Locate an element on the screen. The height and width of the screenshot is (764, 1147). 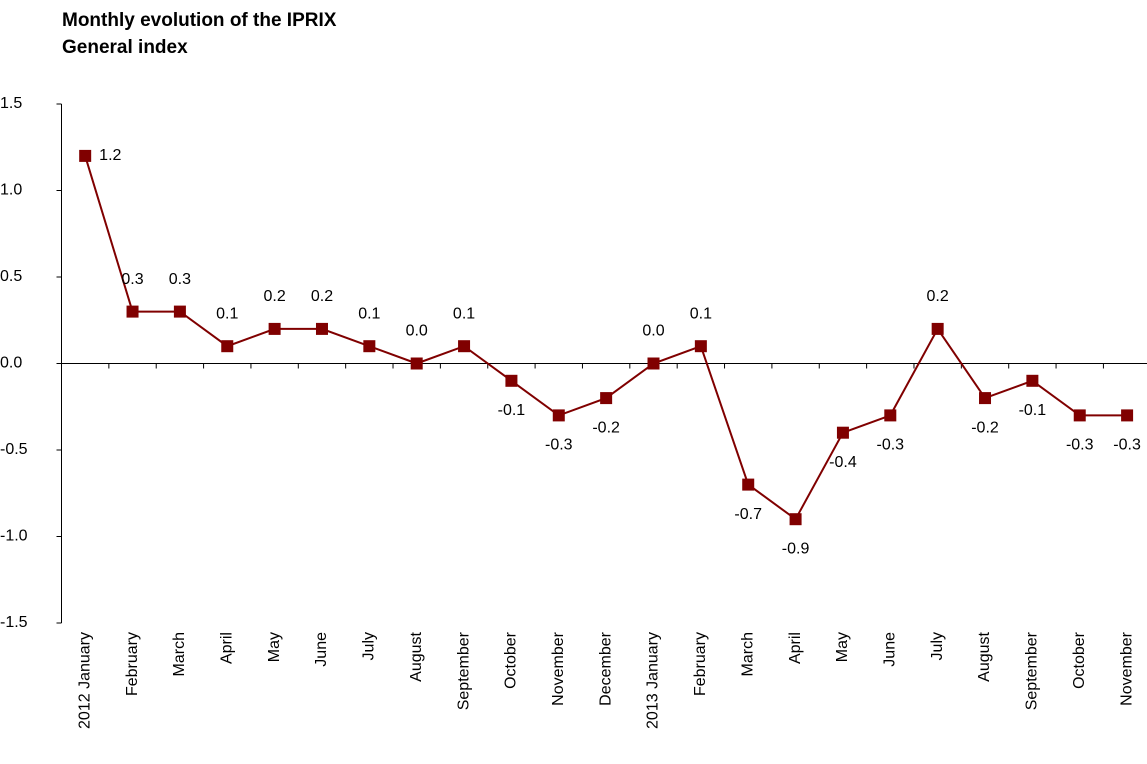
y-tick-label: -1.5 is located at coordinates (14, 622).